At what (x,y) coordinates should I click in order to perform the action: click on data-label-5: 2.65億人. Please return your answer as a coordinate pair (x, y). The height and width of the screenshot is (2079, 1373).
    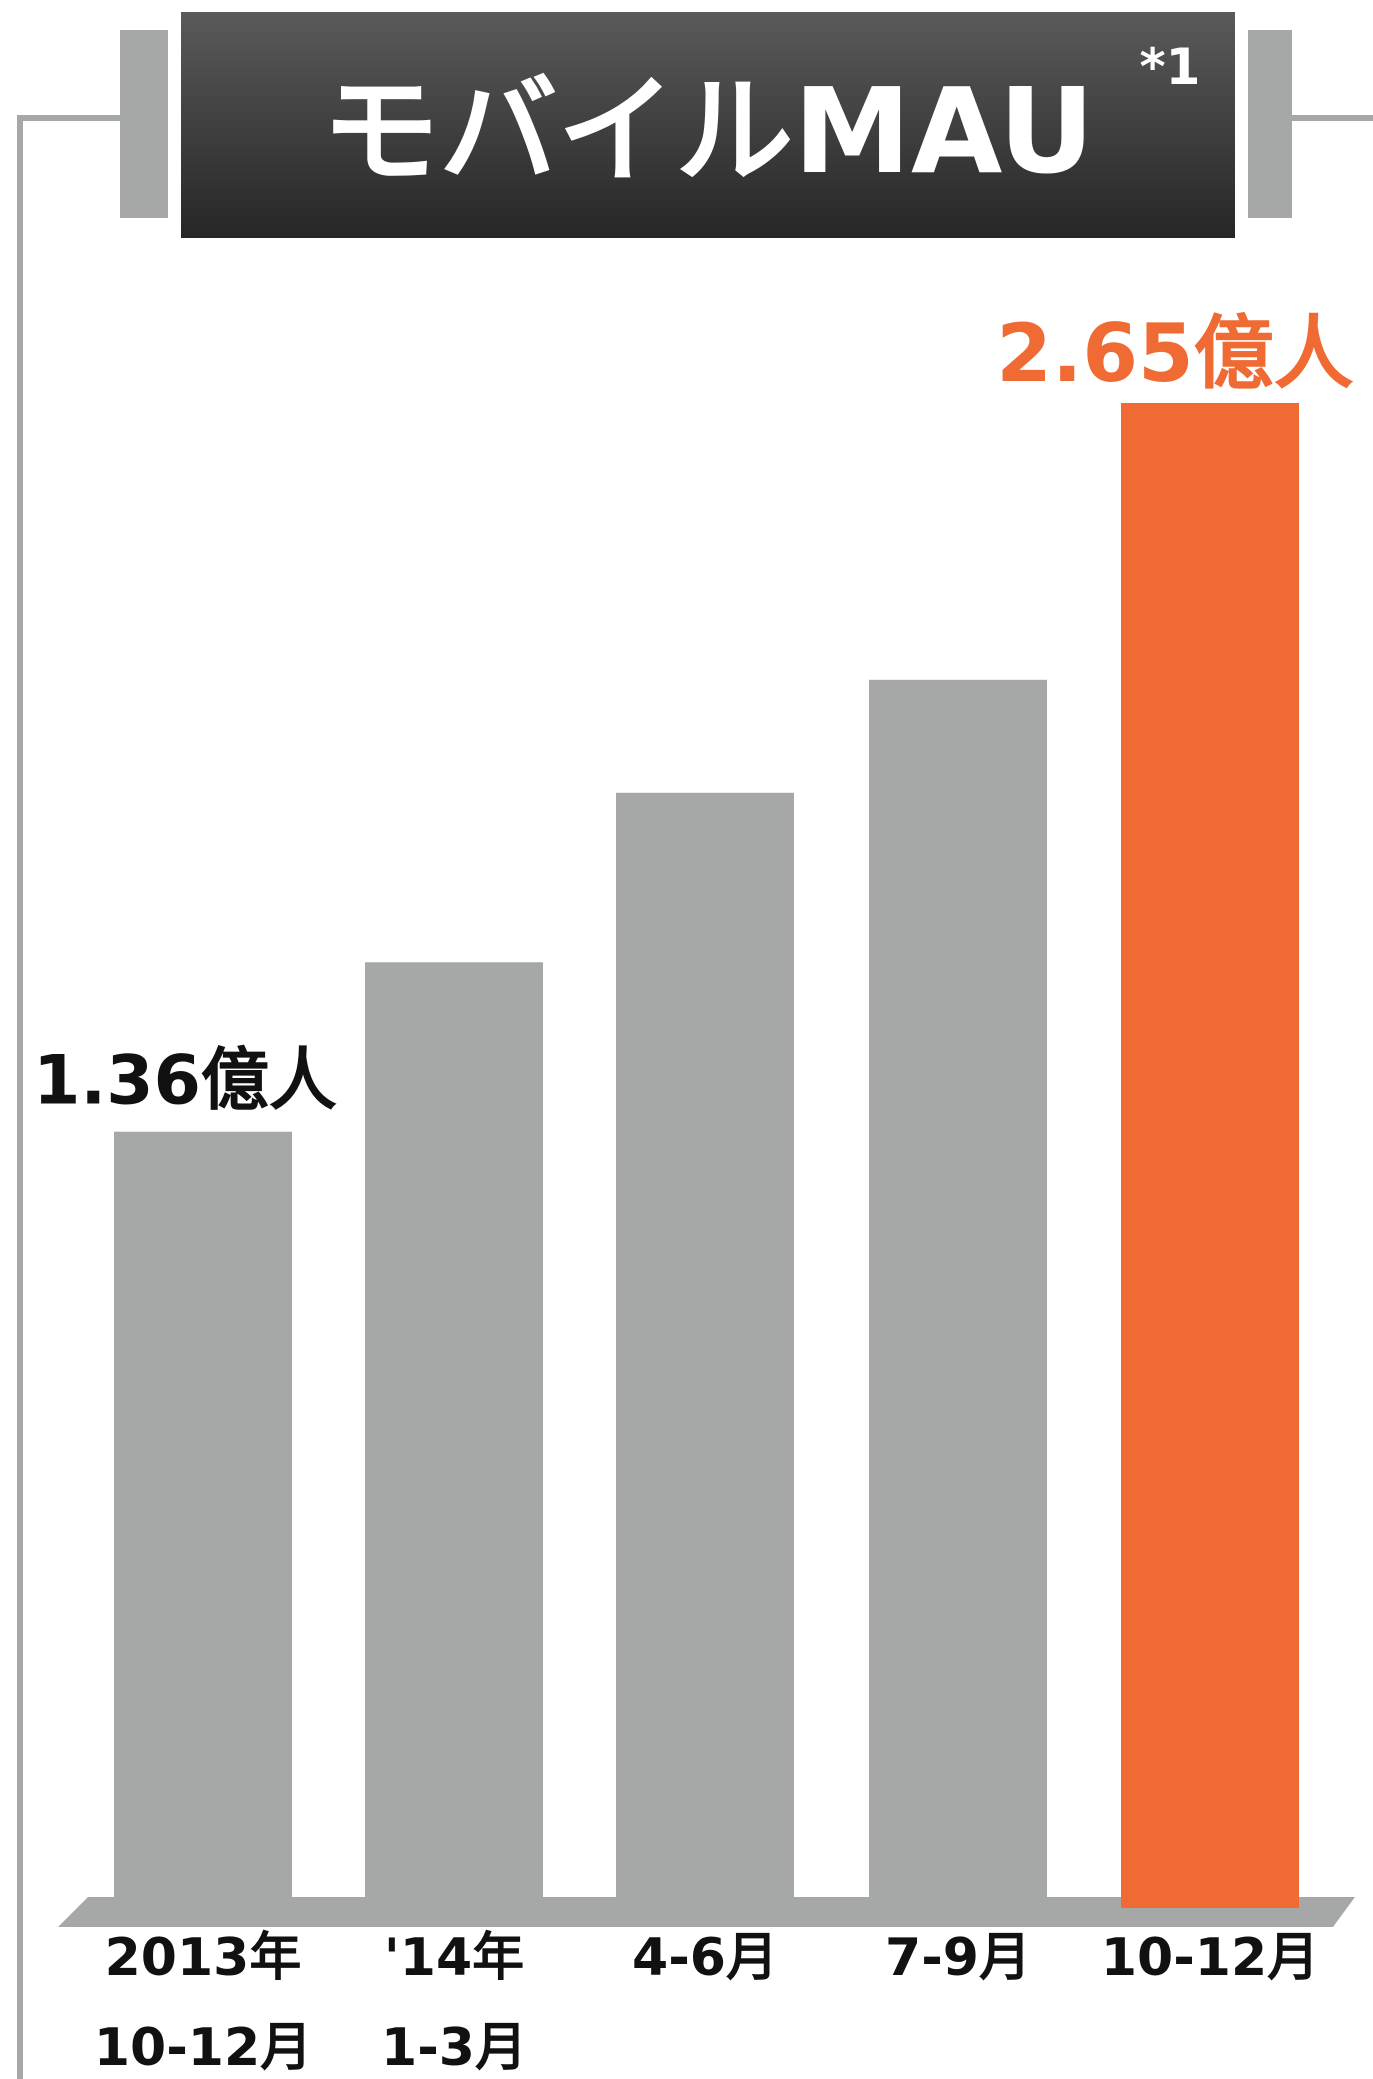
    Looking at the image, I should click on (1174, 353).